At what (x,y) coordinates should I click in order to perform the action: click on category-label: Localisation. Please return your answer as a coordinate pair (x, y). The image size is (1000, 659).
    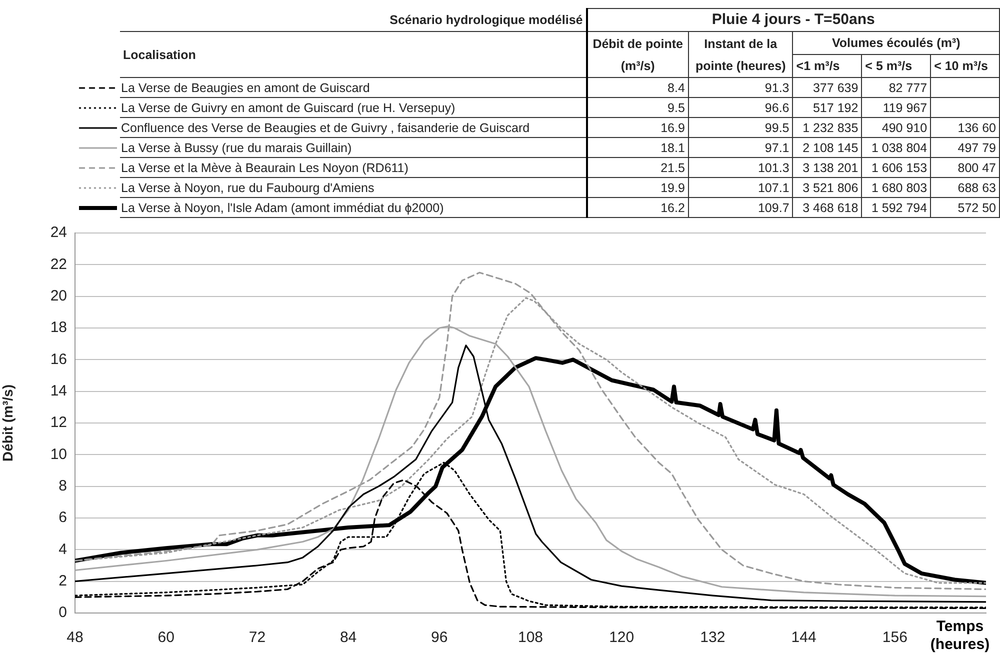
    Looking at the image, I should click on (353, 55).